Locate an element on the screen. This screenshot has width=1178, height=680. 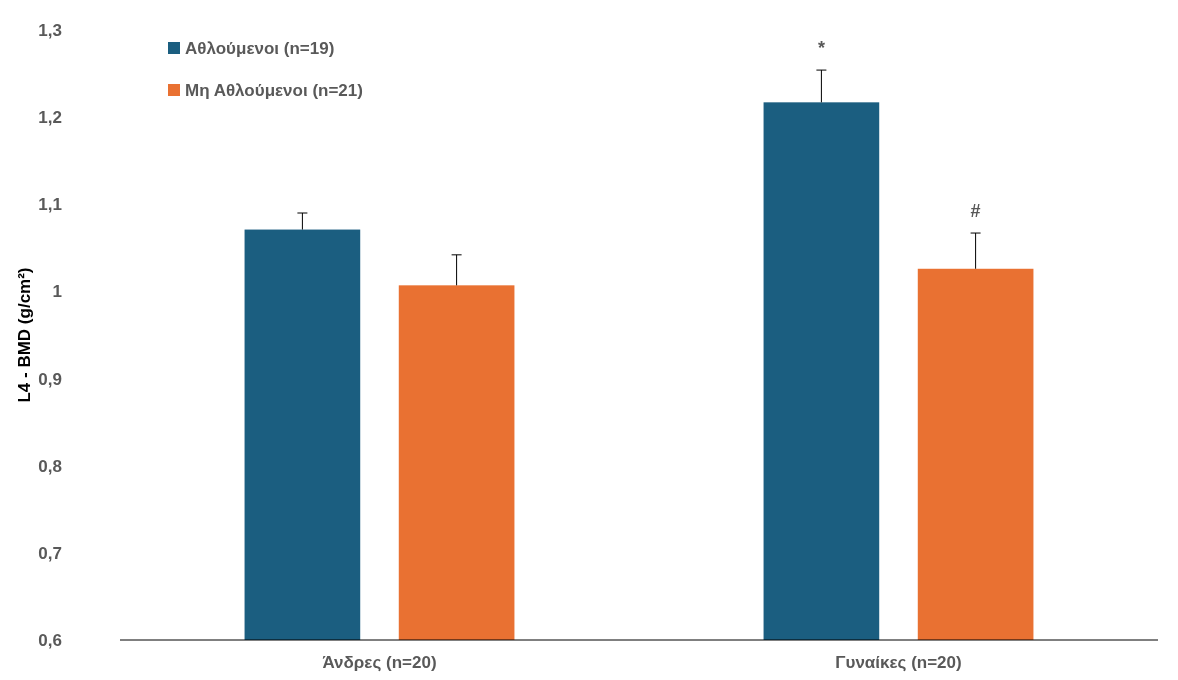
annotation: # is located at coordinates (975, 211).